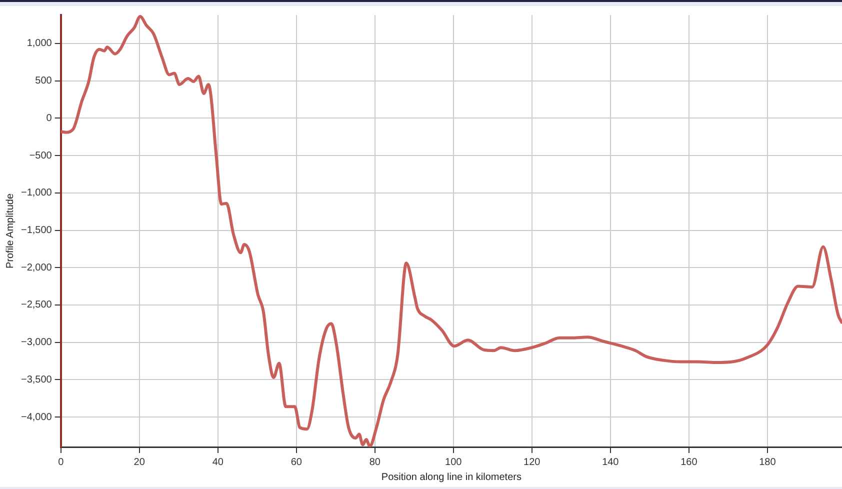 Image resolution: width=842 pixels, height=489 pixels. I want to click on x-tick-label: 100, so click(453, 462).